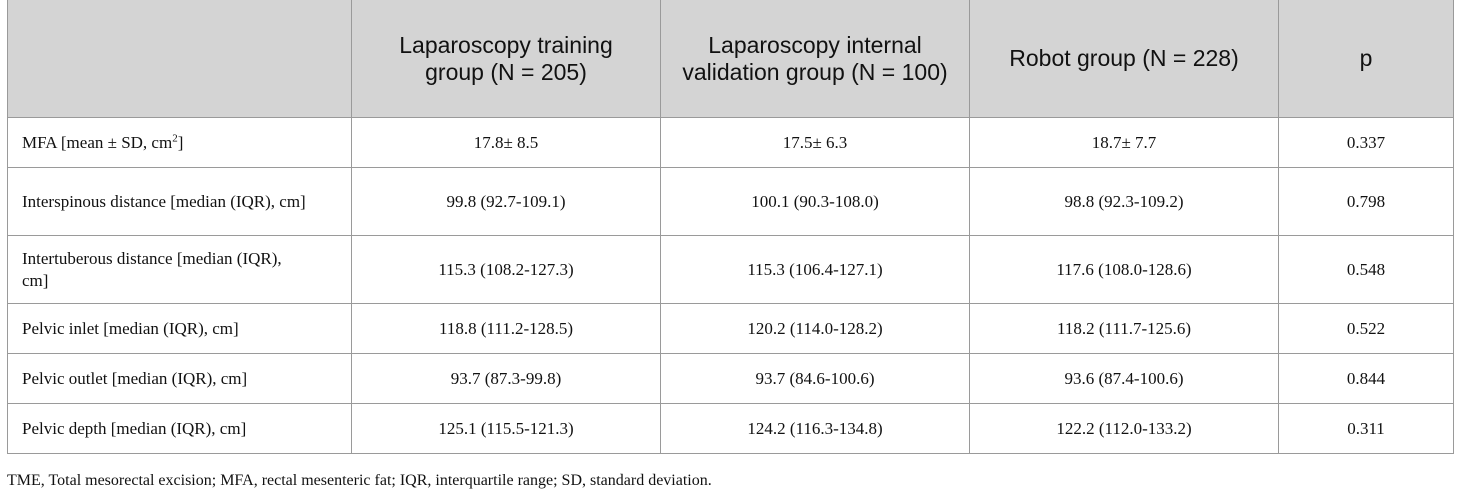  Describe the element at coordinates (1124, 269) in the screenshot. I see `cell-robot: 117.6 (108.0-128.6)` at that location.